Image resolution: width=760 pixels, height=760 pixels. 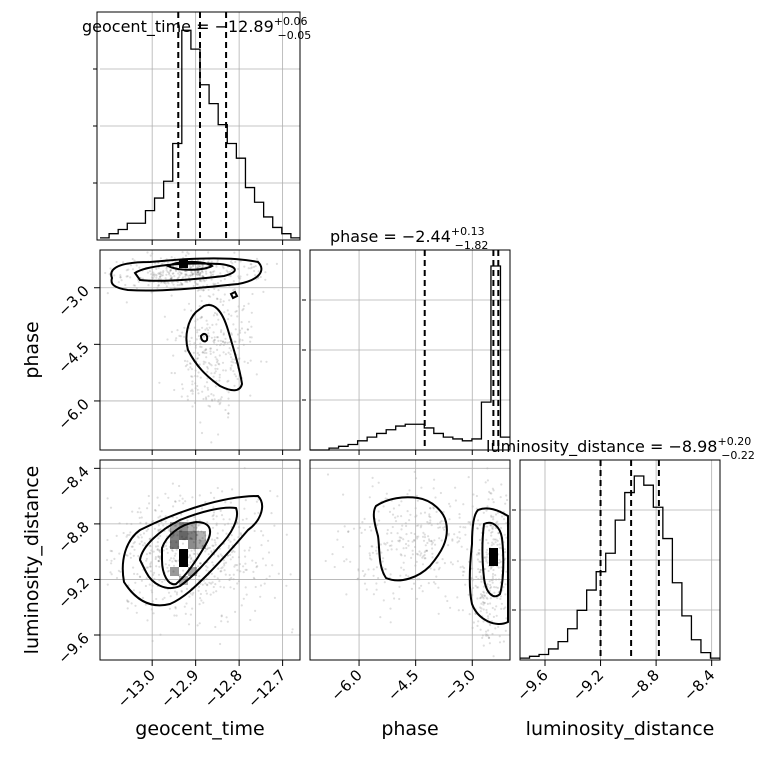 I want to click on title-luminosity-distance: luminosity_distance = −8.98+0.20 −0.22, so click(x=620, y=448).